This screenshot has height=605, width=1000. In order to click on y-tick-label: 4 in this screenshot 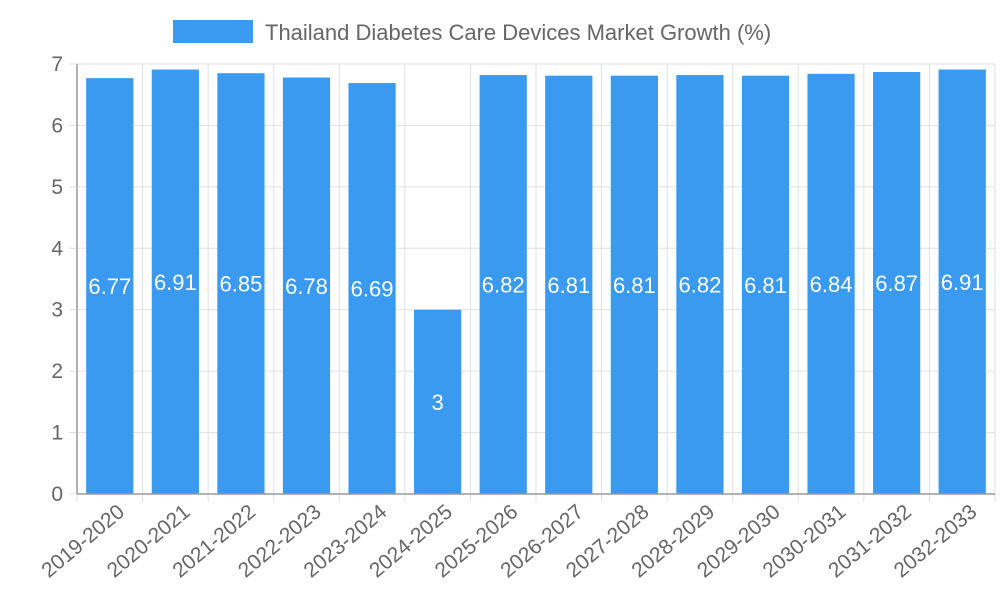, I will do `click(57, 248)`.